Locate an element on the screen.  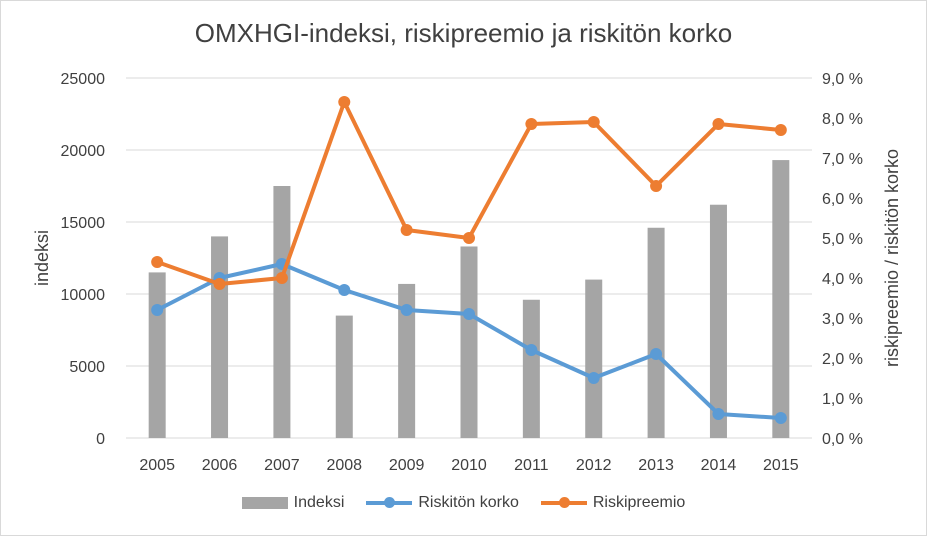
right-tick-label: 8,0 % is located at coordinates (842, 119).